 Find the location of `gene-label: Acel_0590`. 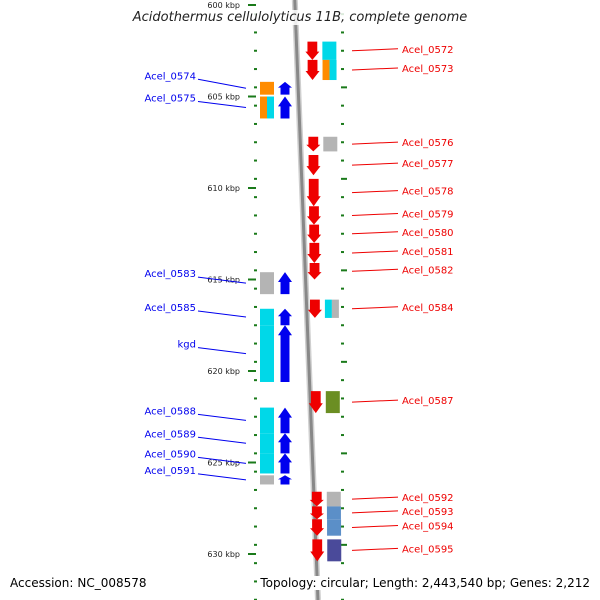

gene-label: Acel_0590 is located at coordinates (170, 454).